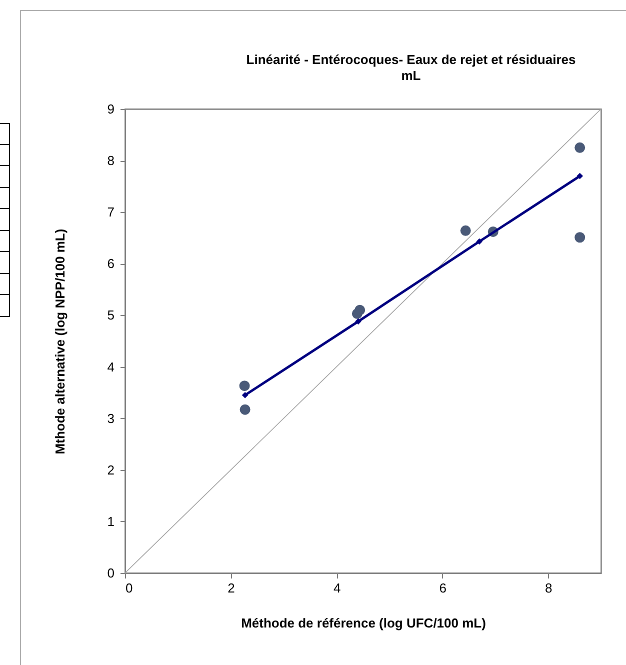 The width and height of the screenshot is (626, 665). I want to click on y-tick-label: 4, so click(110, 366).